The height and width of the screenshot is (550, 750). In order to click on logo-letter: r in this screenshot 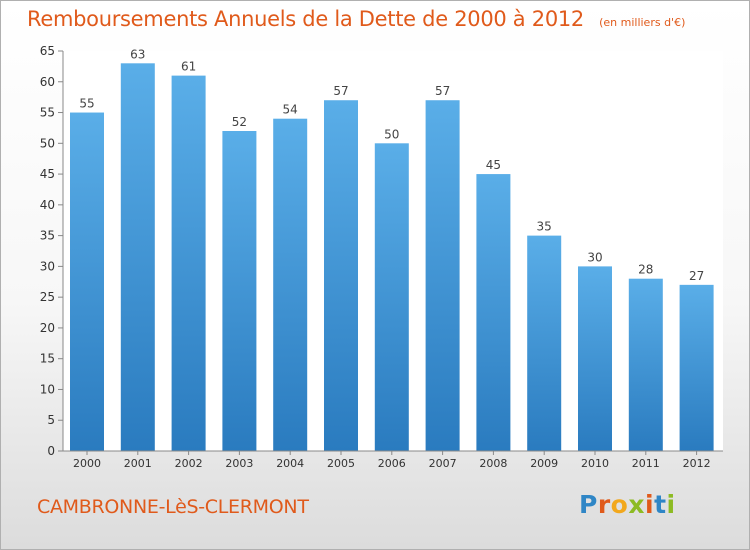, I will do `click(604, 504)`.